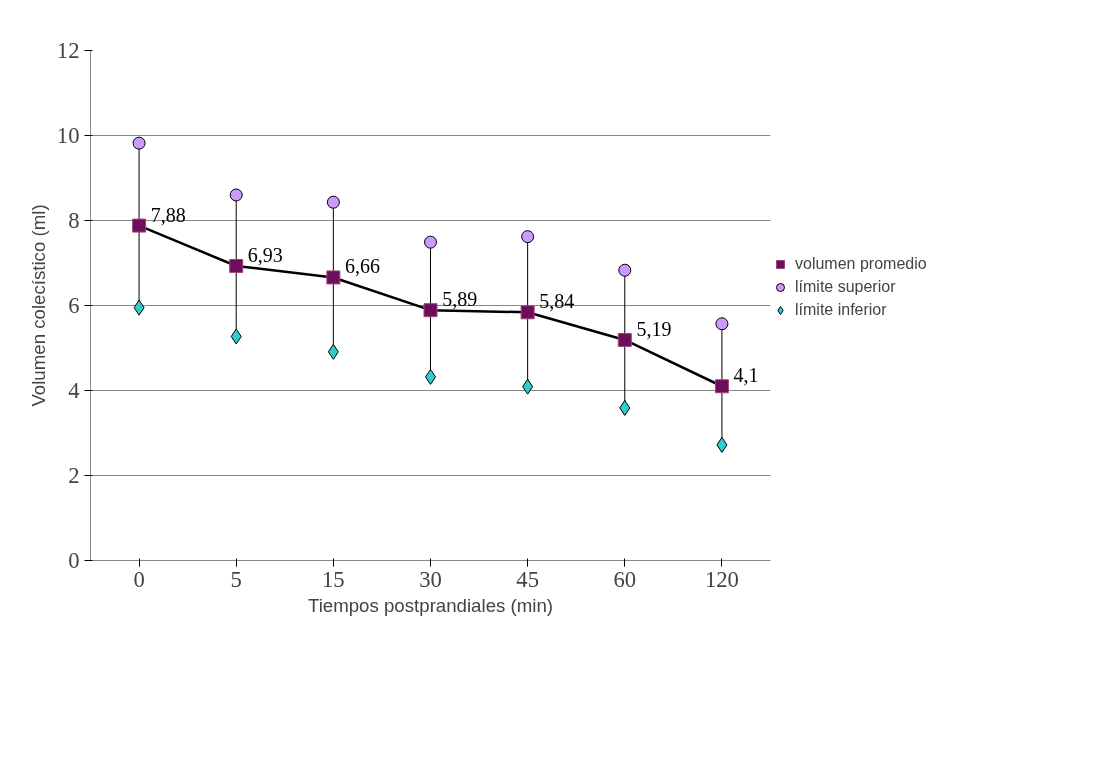 Image resolution: width=1097 pixels, height=760 pixels. Describe the element at coordinates (363, 266) in the screenshot. I see `data-label: 6,66` at that location.